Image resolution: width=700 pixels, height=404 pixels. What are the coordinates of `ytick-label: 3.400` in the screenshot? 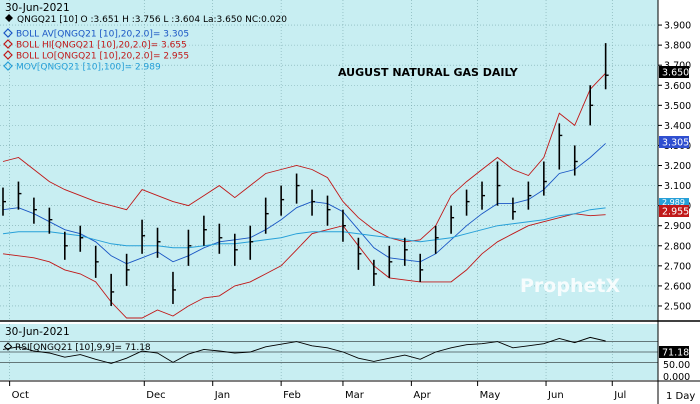 It's located at (677, 126).